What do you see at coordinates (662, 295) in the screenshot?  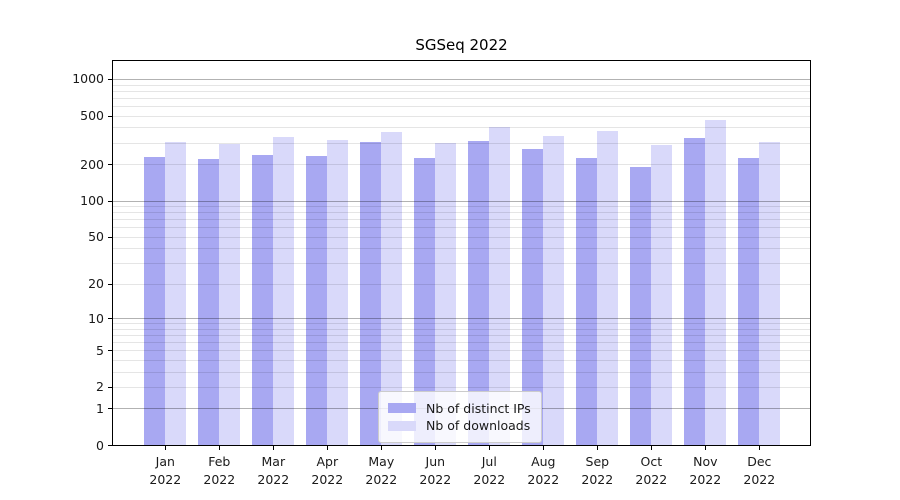 I see `bar-downloads-oct` at bounding box center [662, 295].